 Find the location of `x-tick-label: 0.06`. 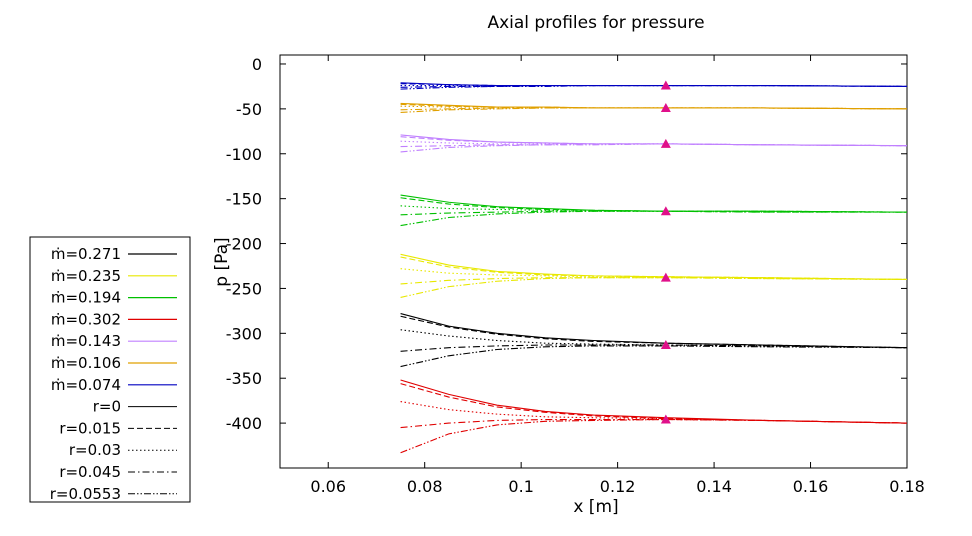

x-tick-label: 0.06 is located at coordinates (328, 486).